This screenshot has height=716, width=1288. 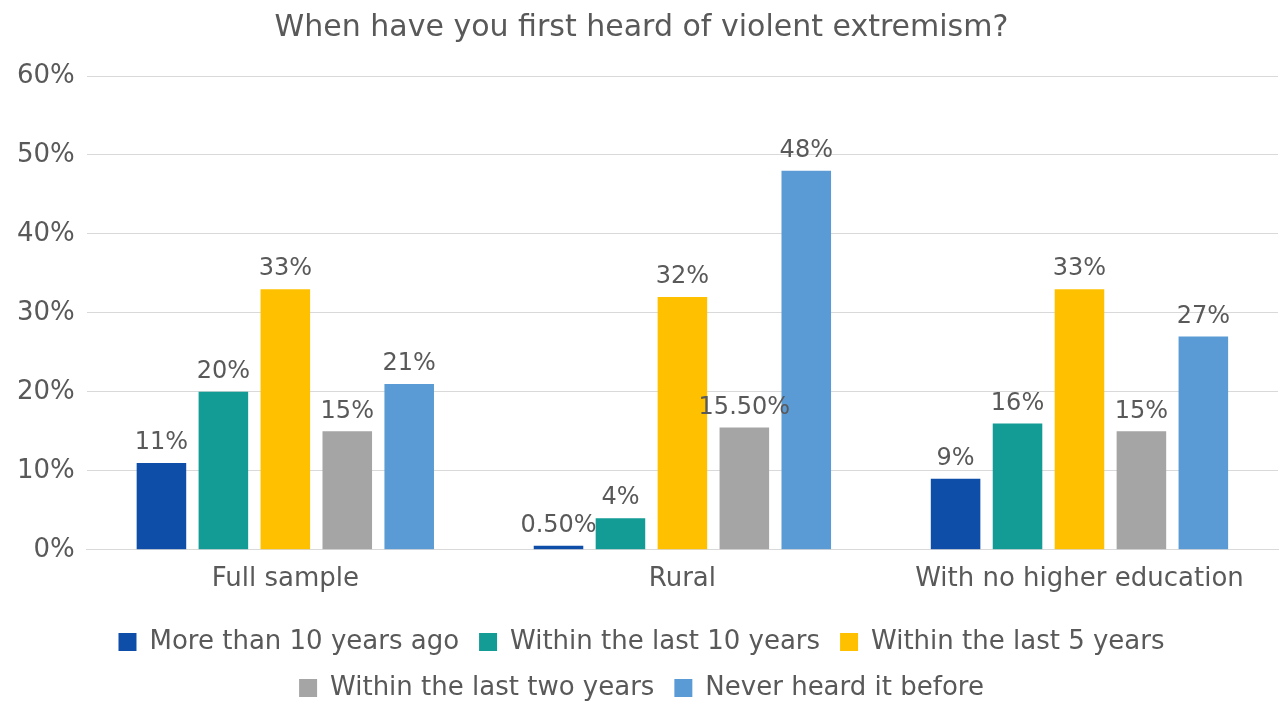 What do you see at coordinates (682, 577) in the screenshot?
I see `x-tick-label: Rural` at bounding box center [682, 577].